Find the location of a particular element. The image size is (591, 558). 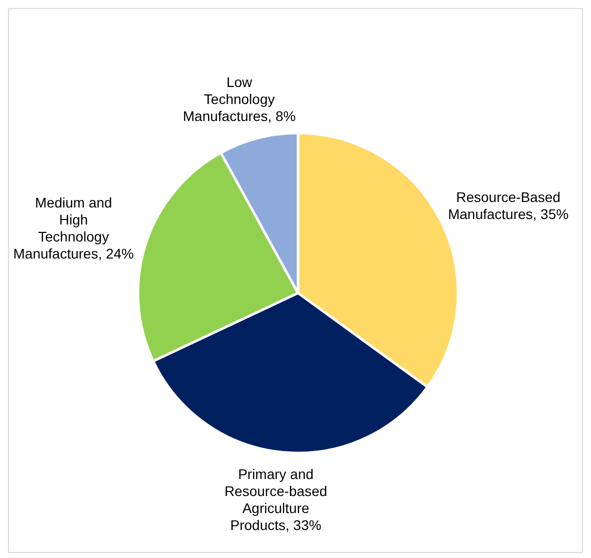

slice-label: Primary and Resource-based Agriculture Products, 33% is located at coordinates (276, 499).